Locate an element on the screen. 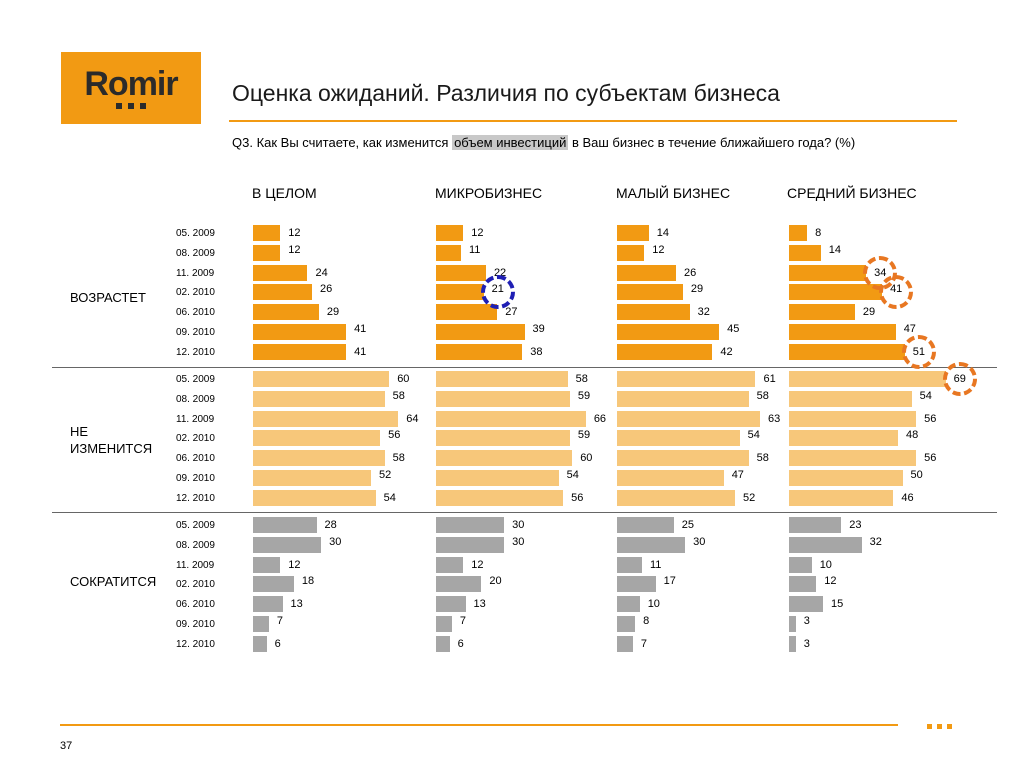 The image size is (1024, 768). period-label: 09. 2010 is located at coordinates (195, 624).